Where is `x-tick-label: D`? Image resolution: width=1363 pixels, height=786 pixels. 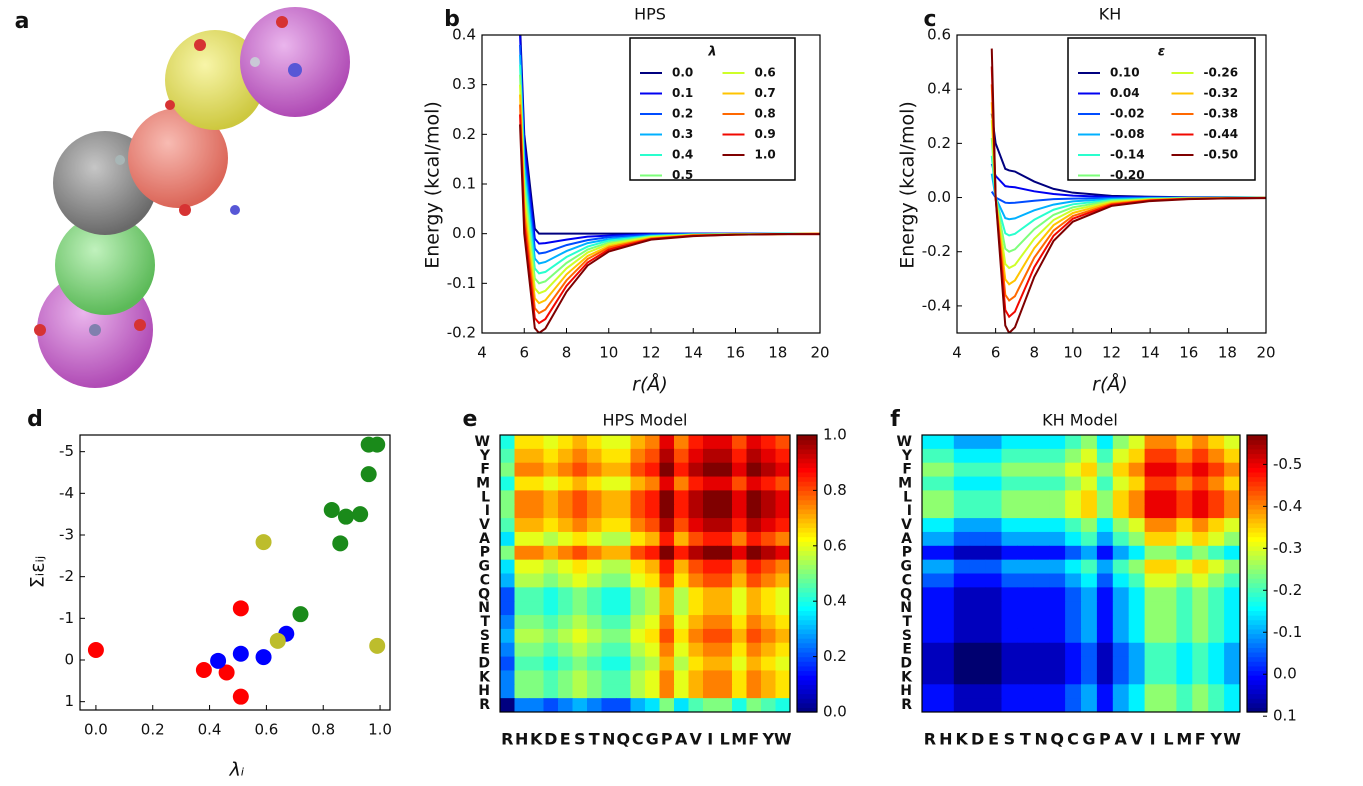
x-tick-label: D is located at coordinates (977, 739).